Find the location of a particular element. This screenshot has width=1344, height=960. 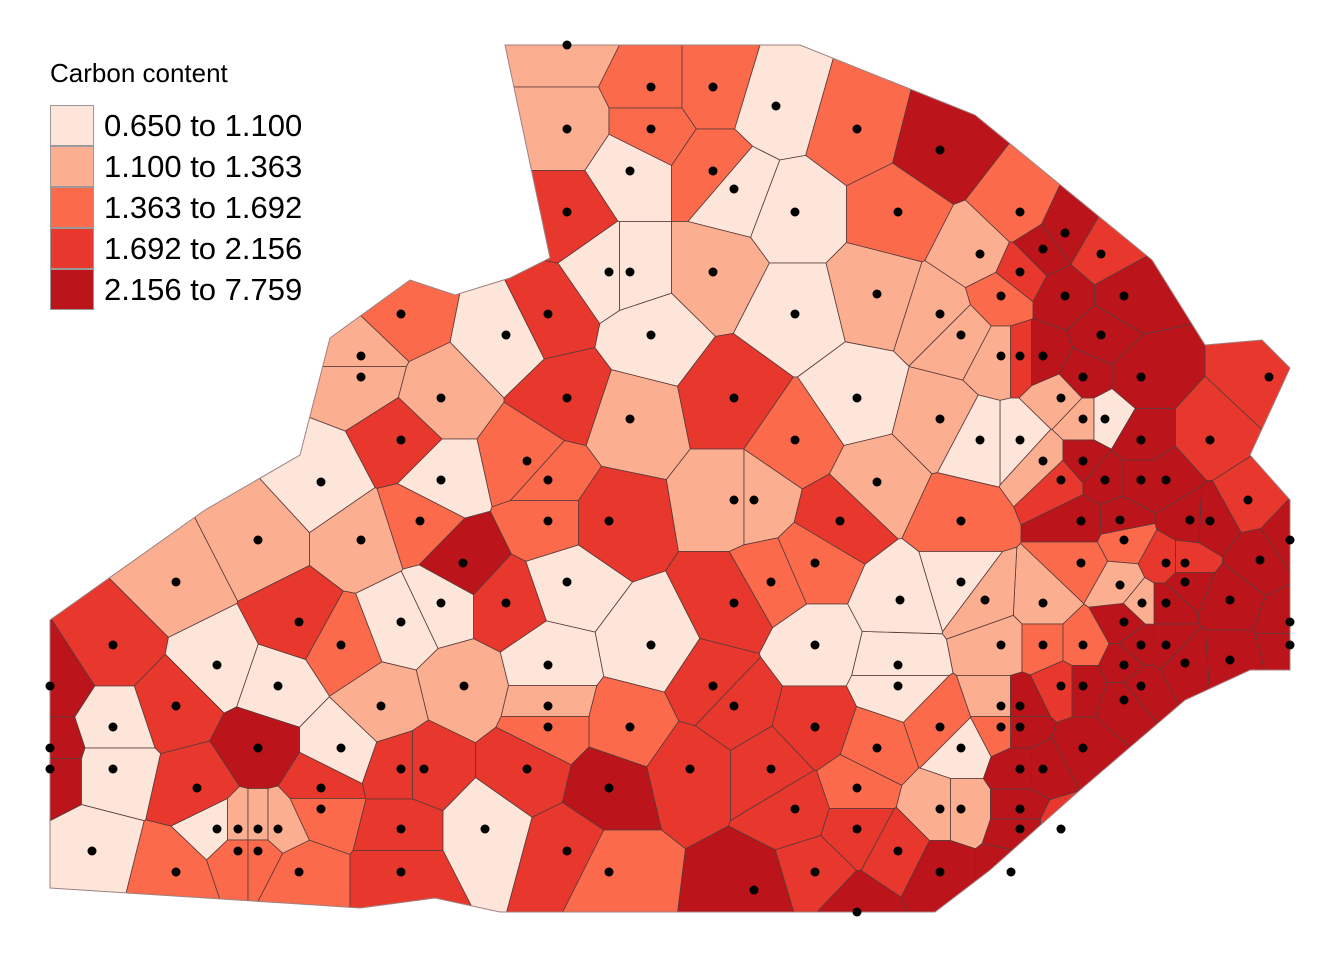

legend-item: 1.363 to 1.692 is located at coordinates (176, 207).